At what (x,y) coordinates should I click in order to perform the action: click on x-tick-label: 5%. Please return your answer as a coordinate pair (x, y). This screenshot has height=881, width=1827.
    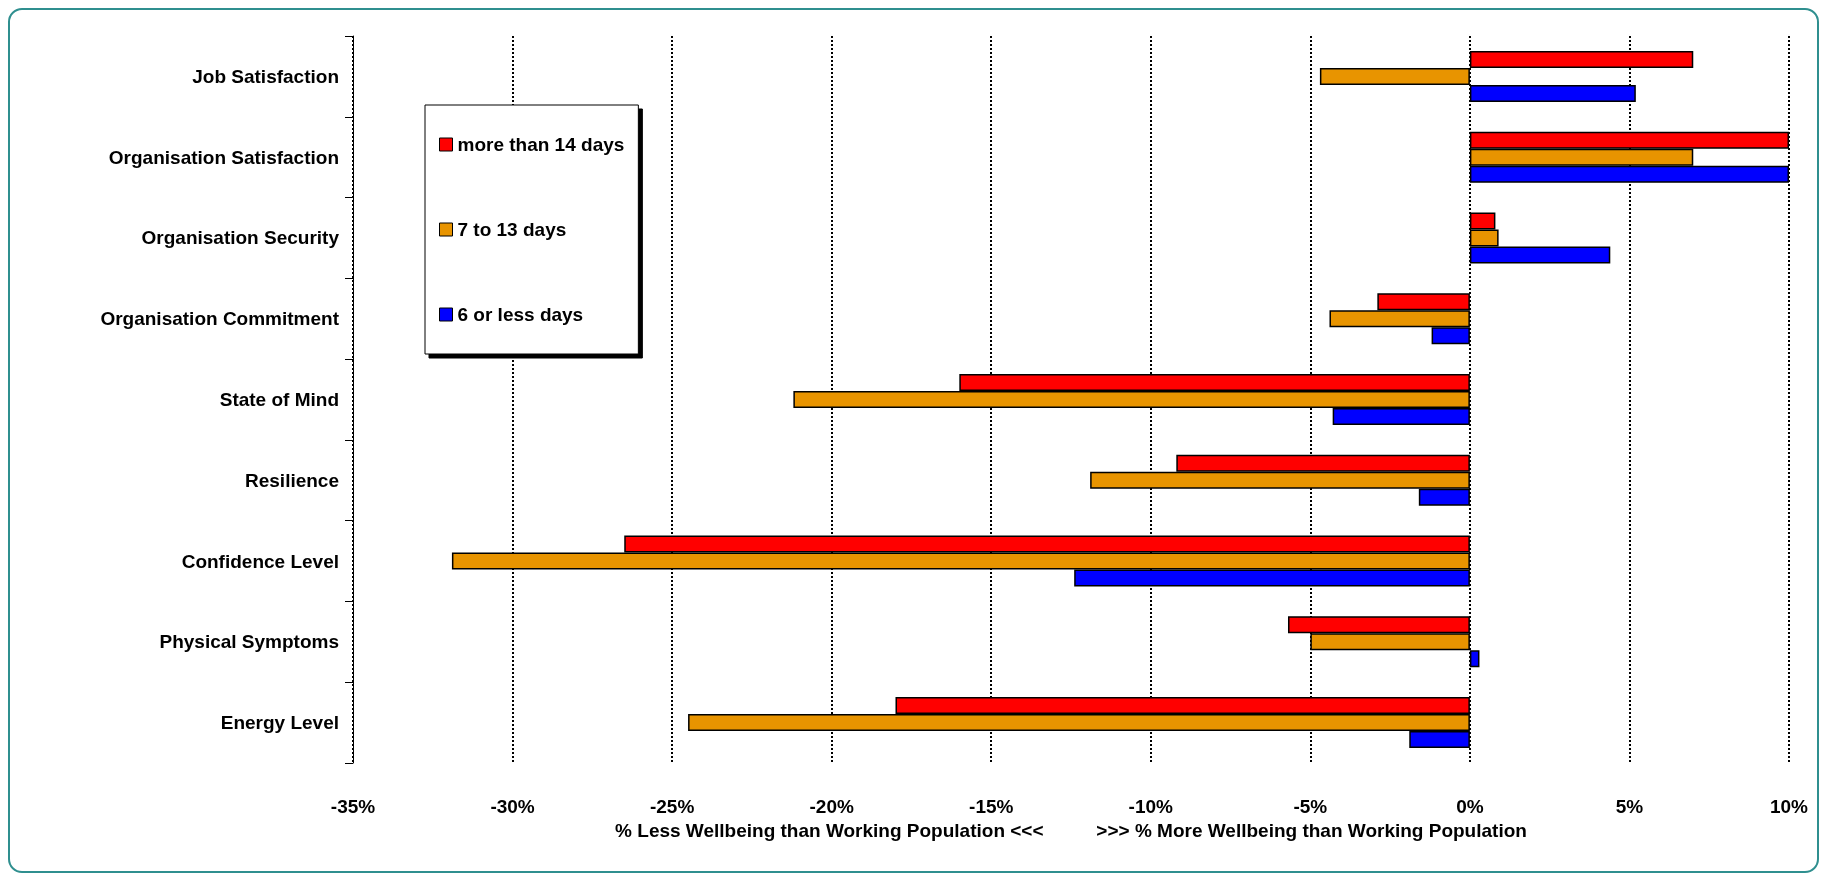
    Looking at the image, I should click on (1629, 806).